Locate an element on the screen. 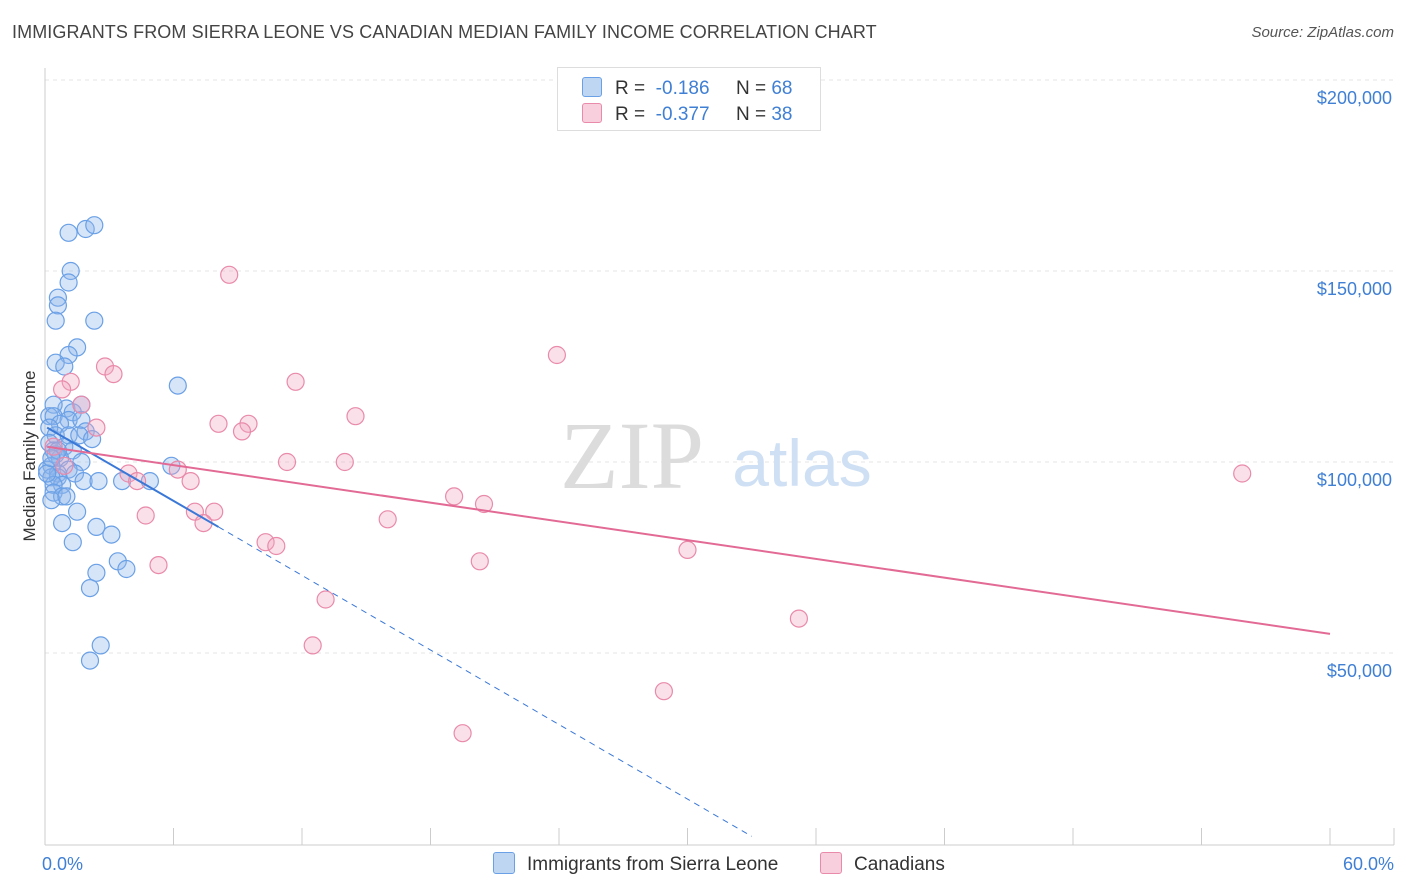  legend-label: Canadians is located at coordinates (899, 864).